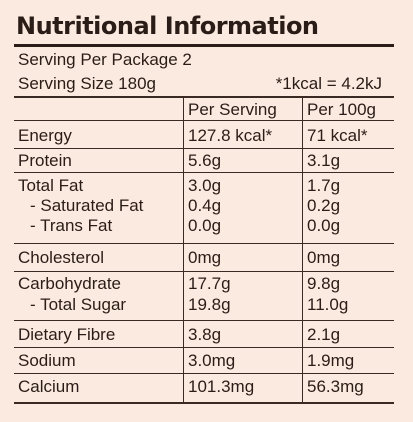 This screenshot has width=413, height=422. What do you see at coordinates (324, 160) in the screenshot?
I see `per-100g-value: 3.1g` at bounding box center [324, 160].